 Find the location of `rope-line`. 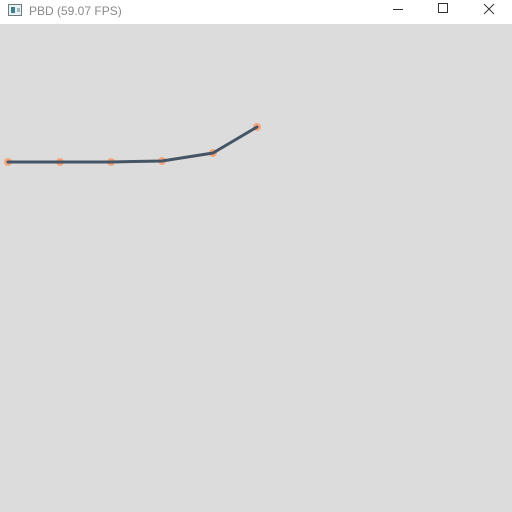

rope-line is located at coordinates (132, 144).